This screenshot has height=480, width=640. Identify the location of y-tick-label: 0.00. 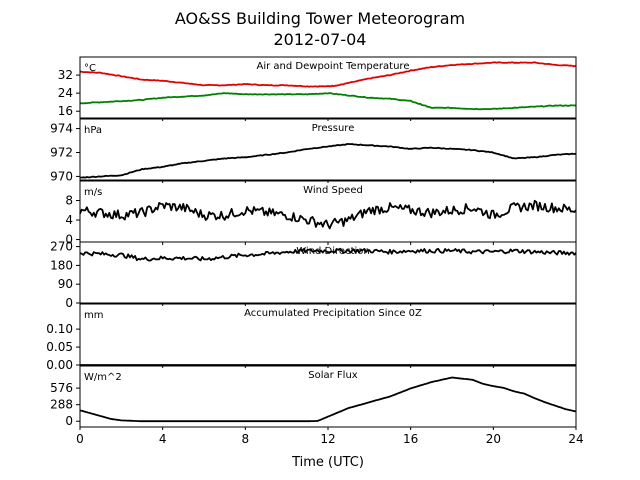
(59, 365).